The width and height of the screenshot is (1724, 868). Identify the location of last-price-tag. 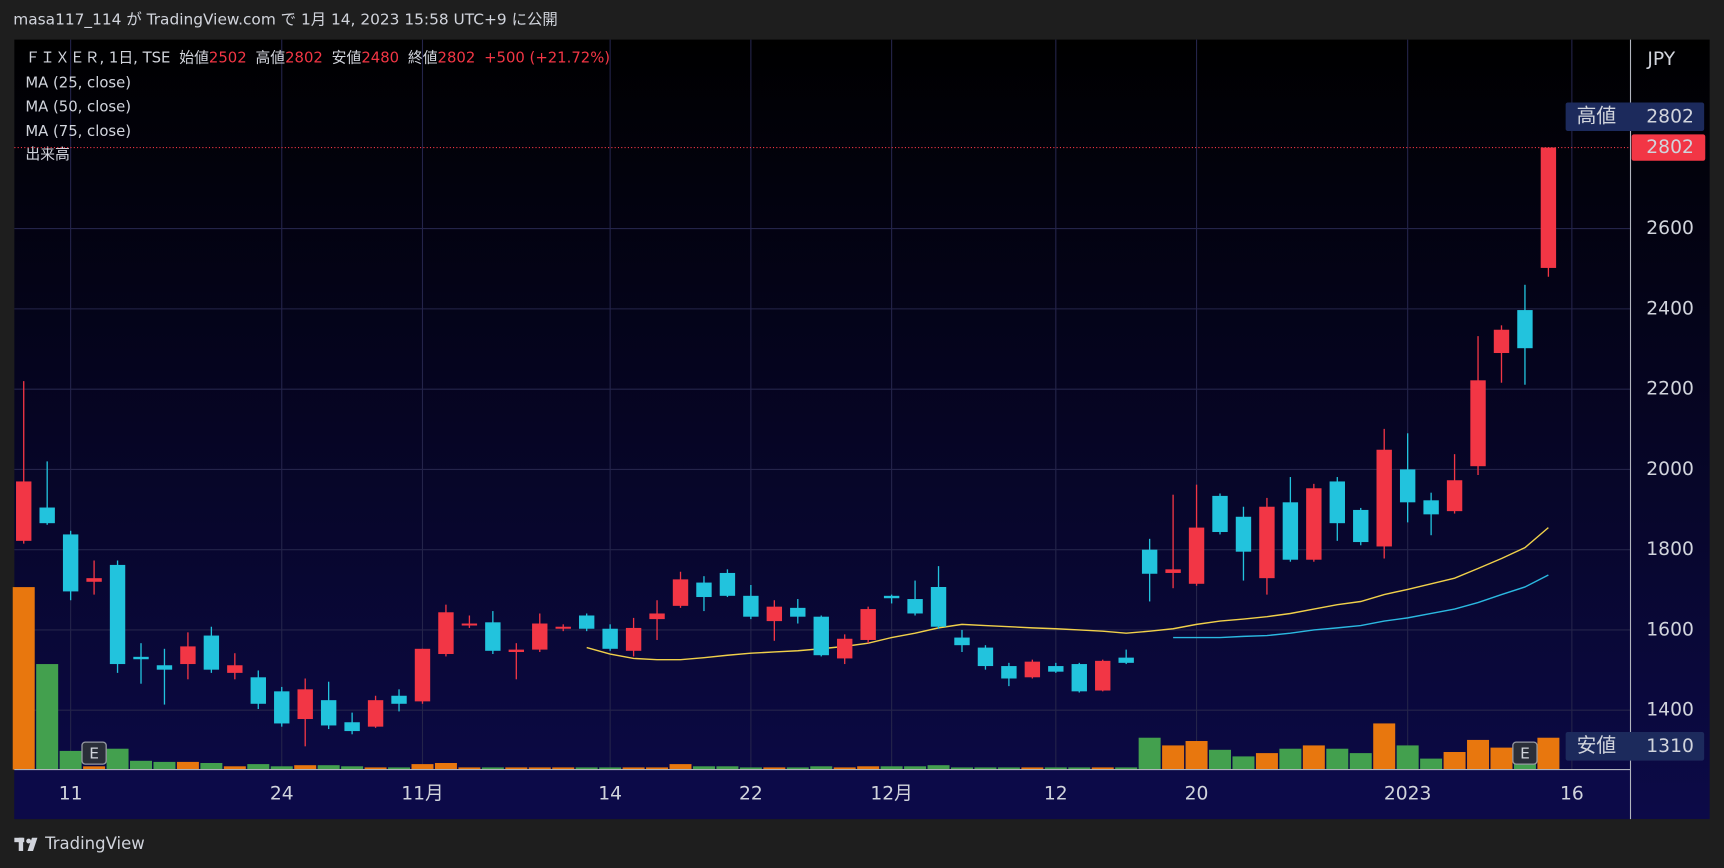
(1668, 147).